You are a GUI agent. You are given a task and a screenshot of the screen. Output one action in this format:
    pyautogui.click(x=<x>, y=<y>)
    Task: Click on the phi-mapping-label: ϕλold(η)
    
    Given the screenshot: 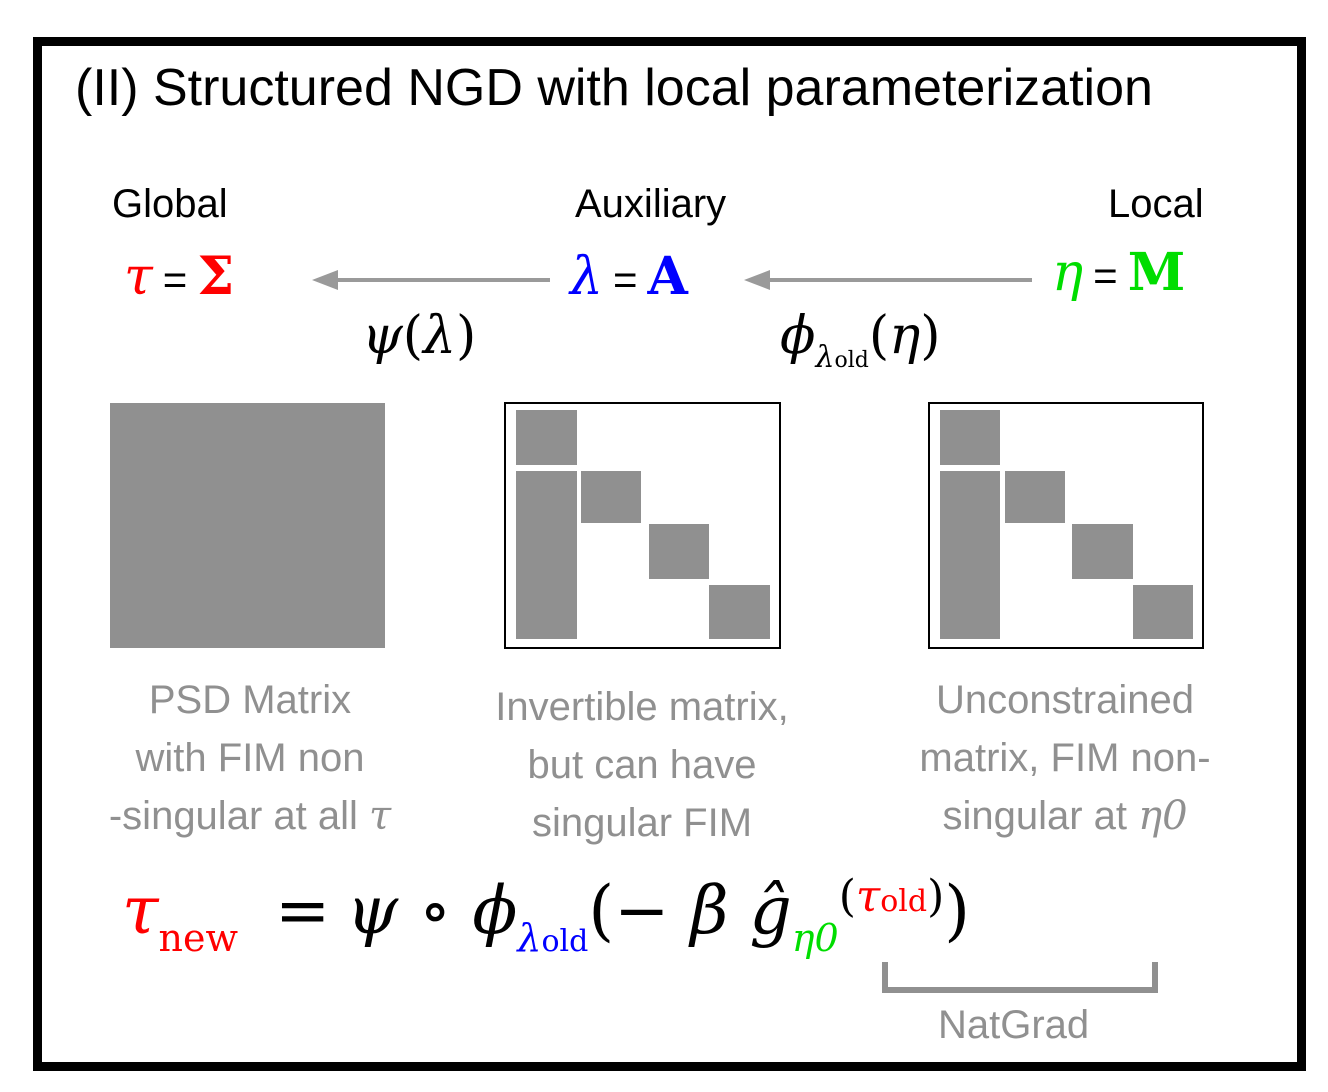 What is the action you would take?
    pyautogui.click(x=860, y=340)
    